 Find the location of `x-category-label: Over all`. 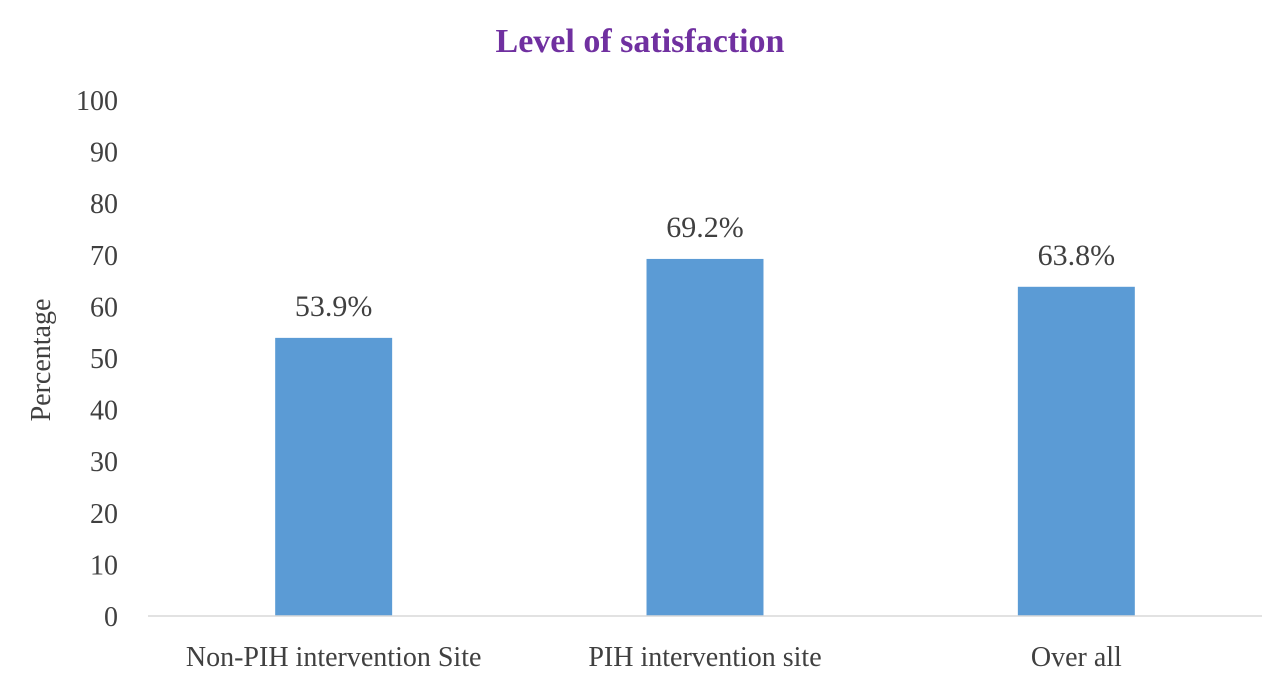

x-category-label: Over all is located at coordinates (1076, 657).